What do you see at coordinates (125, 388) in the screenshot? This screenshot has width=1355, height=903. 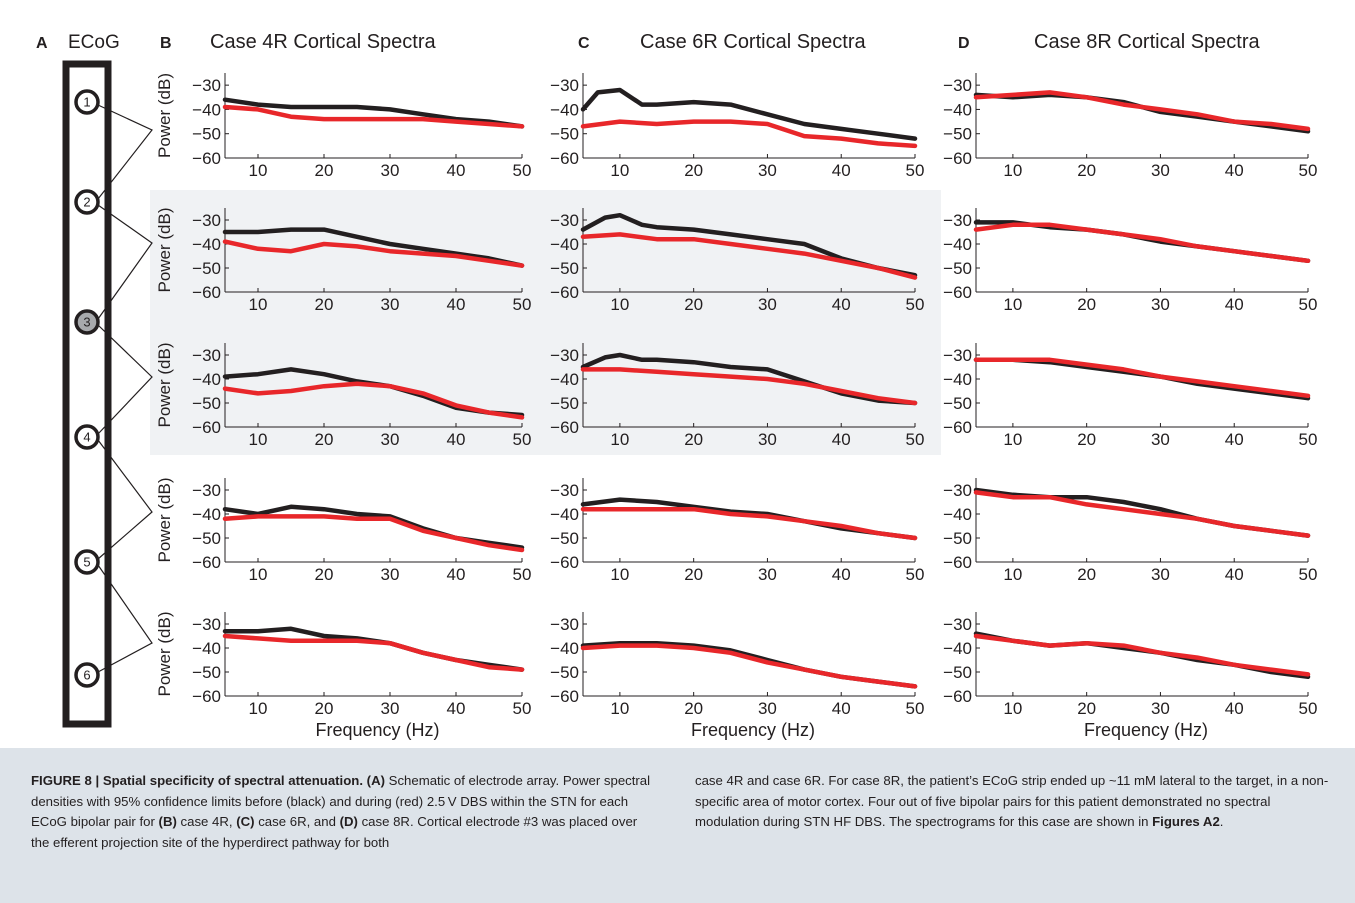 I see `electrode-connectors` at bounding box center [125, 388].